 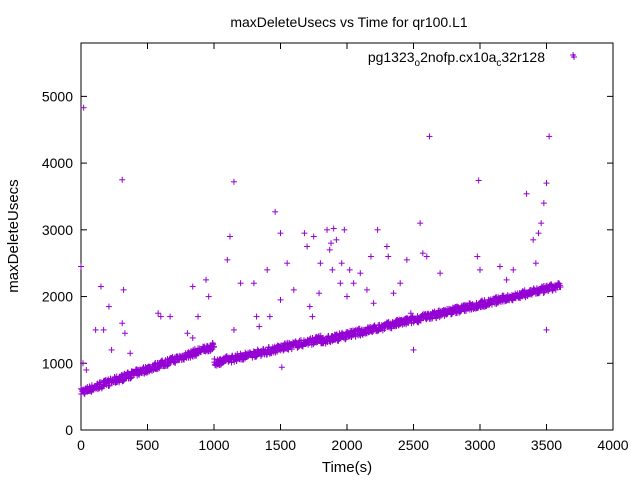 What do you see at coordinates (148, 445) in the screenshot?
I see `x-tick-label: 500` at bounding box center [148, 445].